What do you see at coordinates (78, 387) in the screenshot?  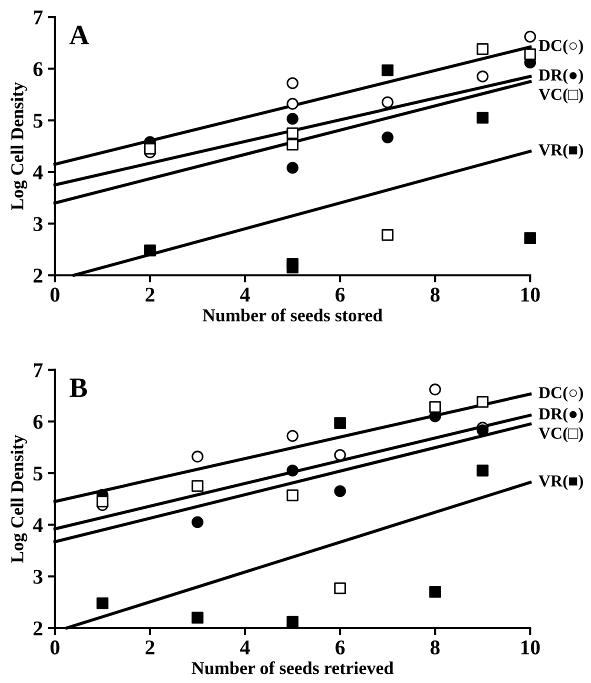 I see `annotation: B` at bounding box center [78, 387].